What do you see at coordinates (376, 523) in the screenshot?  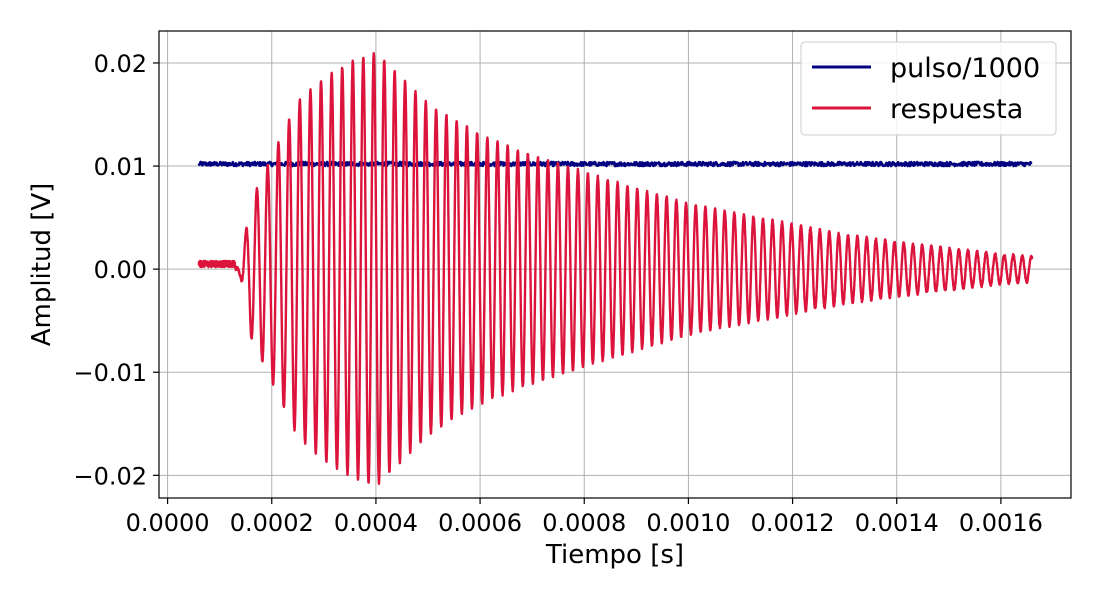 I see `x-tick-label: 0.0004` at bounding box center [376, 523].